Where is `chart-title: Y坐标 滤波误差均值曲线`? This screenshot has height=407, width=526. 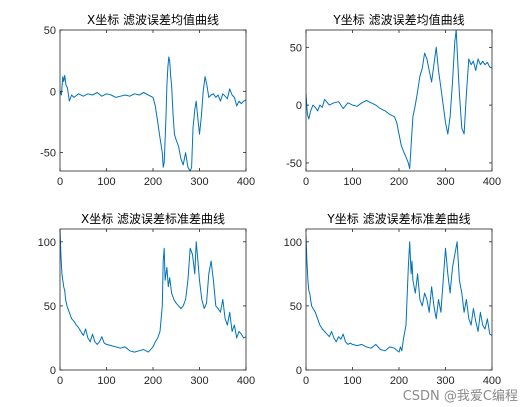 chart-title: Y坐标 滤波误差均值曲线 is located at coordinates (398, 19).